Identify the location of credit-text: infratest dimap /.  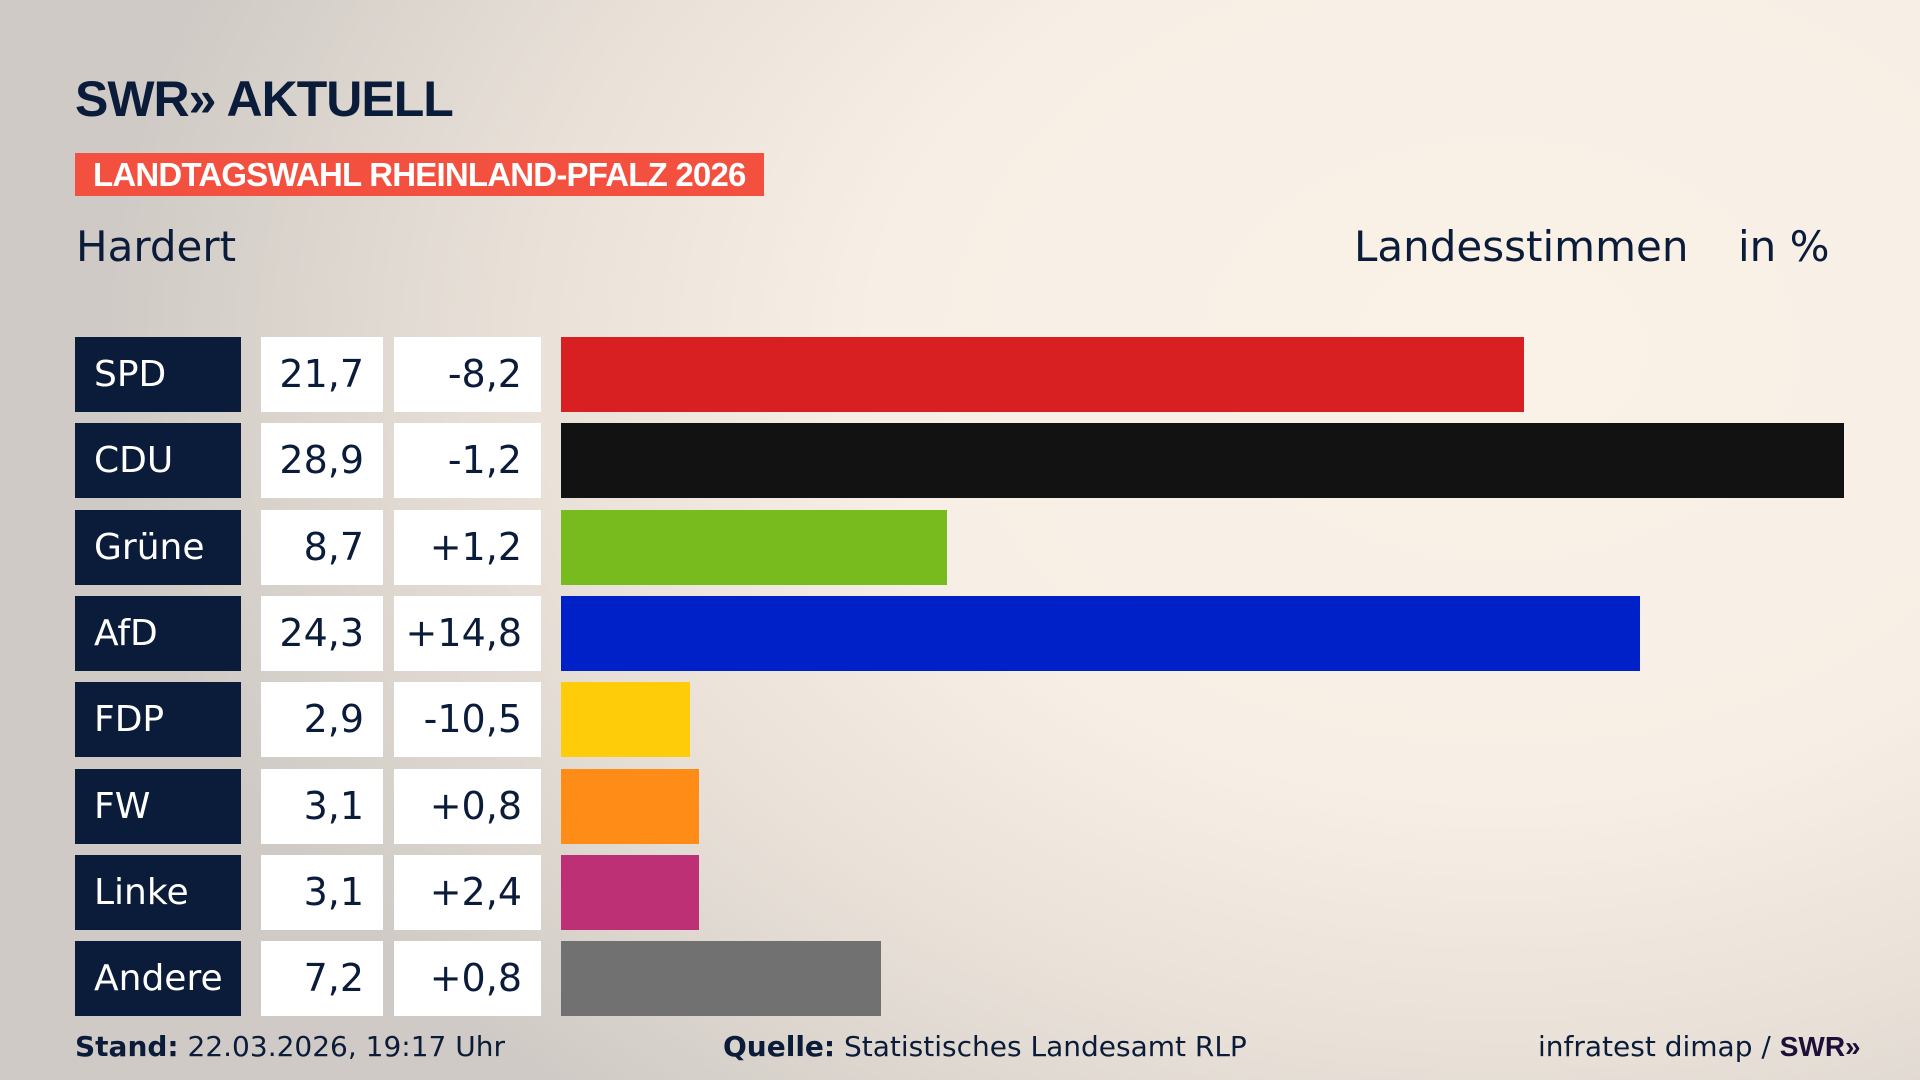
(1654, 1046).